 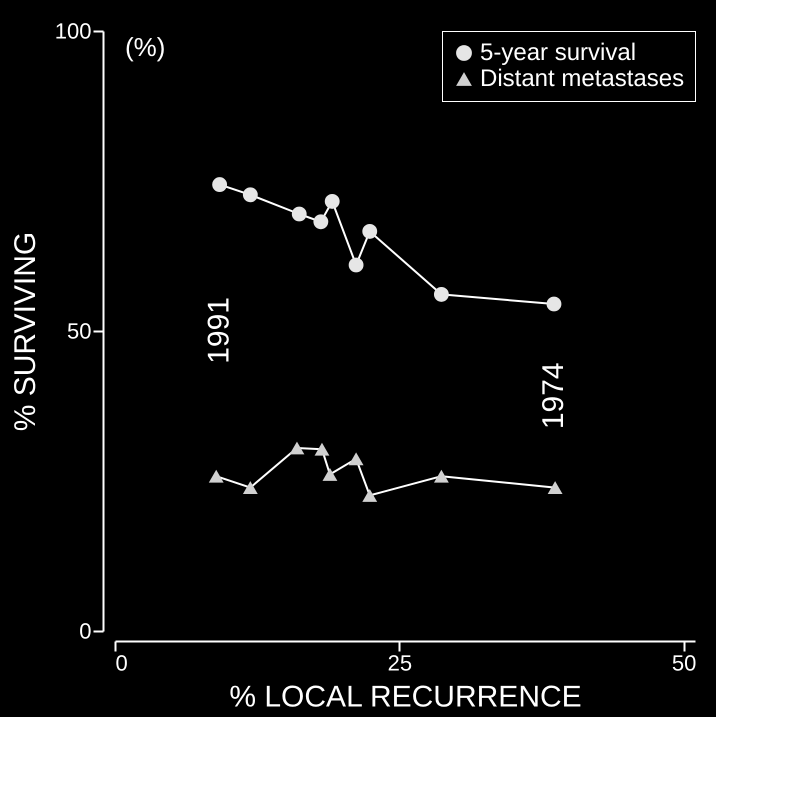 What do you see at coordinates (79, 331) in the screenshot?
I see `y-tick-label: 50` at bounding box center [79, 331].